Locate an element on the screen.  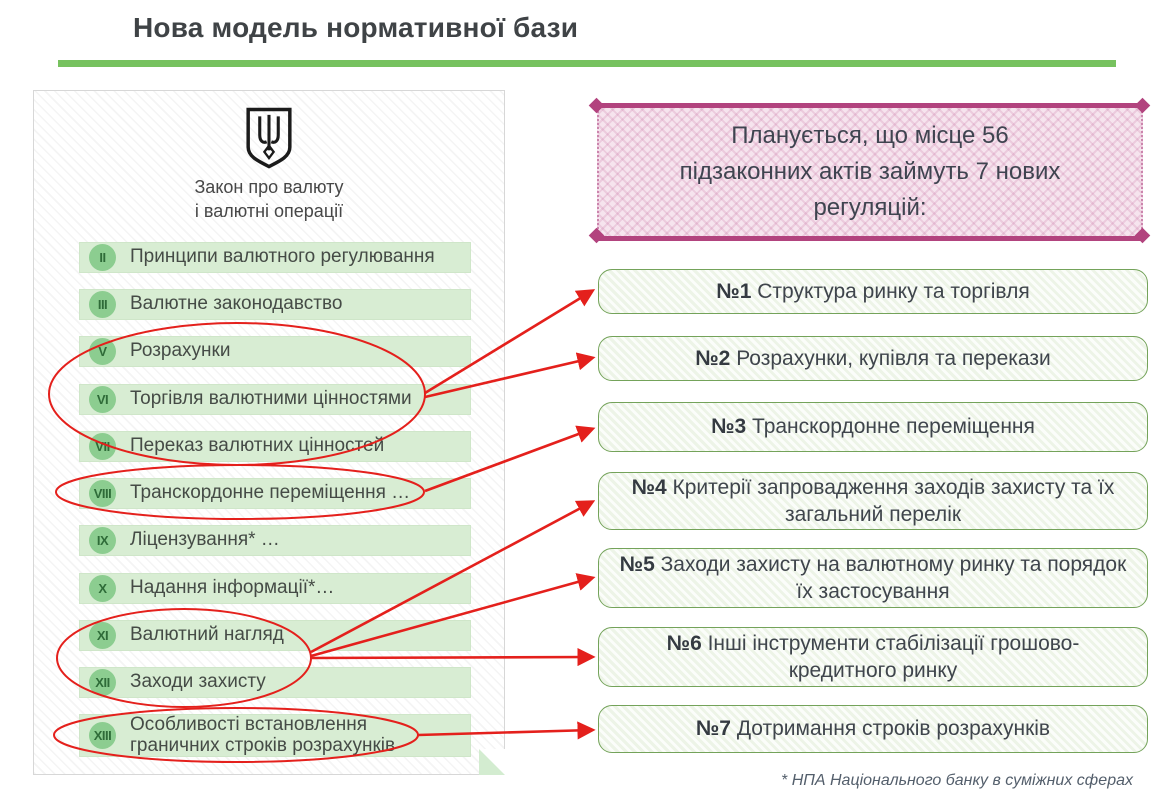
regulation-box-2: №2 Розрахунки, купівля та перекази is located at coordinates (873, 358).